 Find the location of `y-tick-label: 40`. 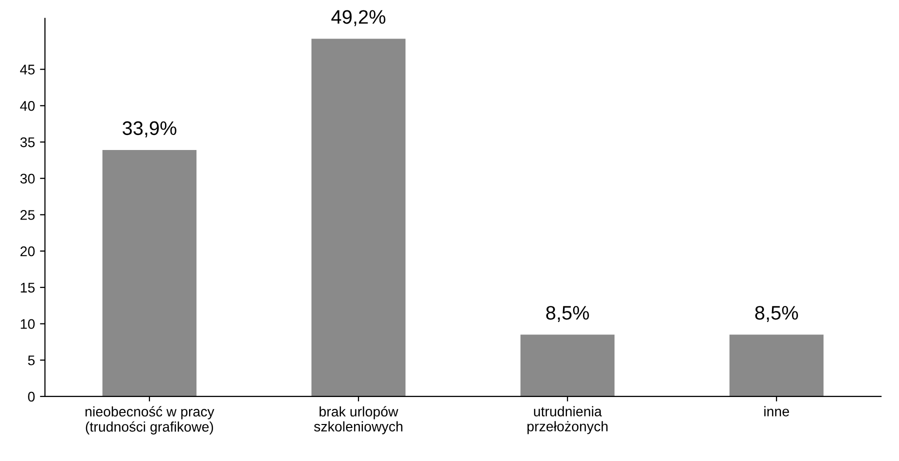

y-tick-label: 40 is located at coordinates (27, 106).